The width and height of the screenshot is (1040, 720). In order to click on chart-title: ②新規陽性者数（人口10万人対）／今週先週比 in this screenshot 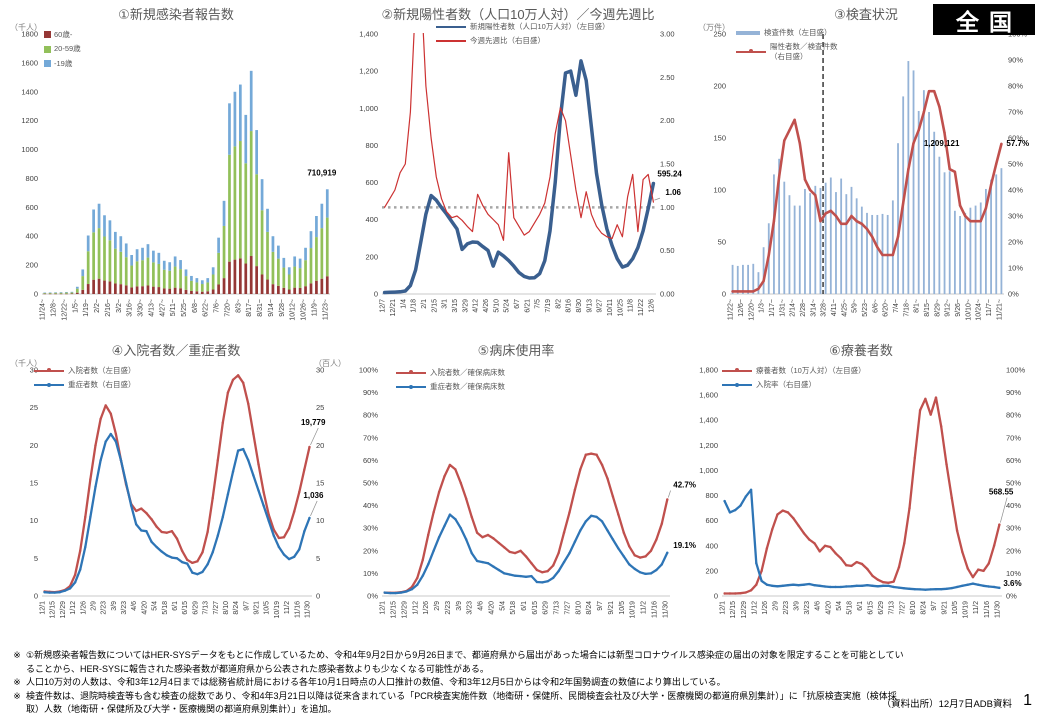, I will do `click(518, 14)`.